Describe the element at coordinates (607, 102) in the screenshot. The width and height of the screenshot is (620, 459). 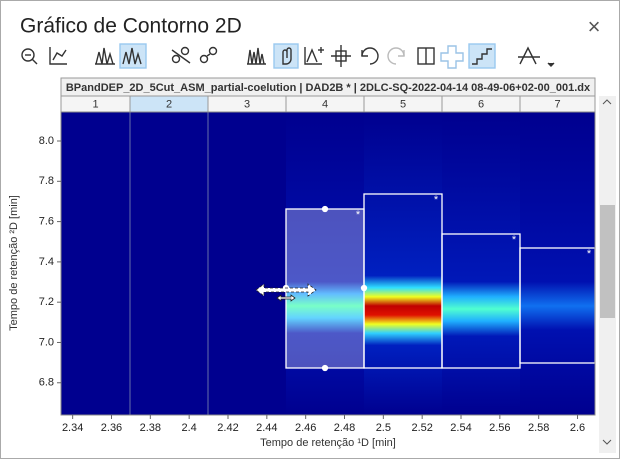
I see `scroll-up` at that location.